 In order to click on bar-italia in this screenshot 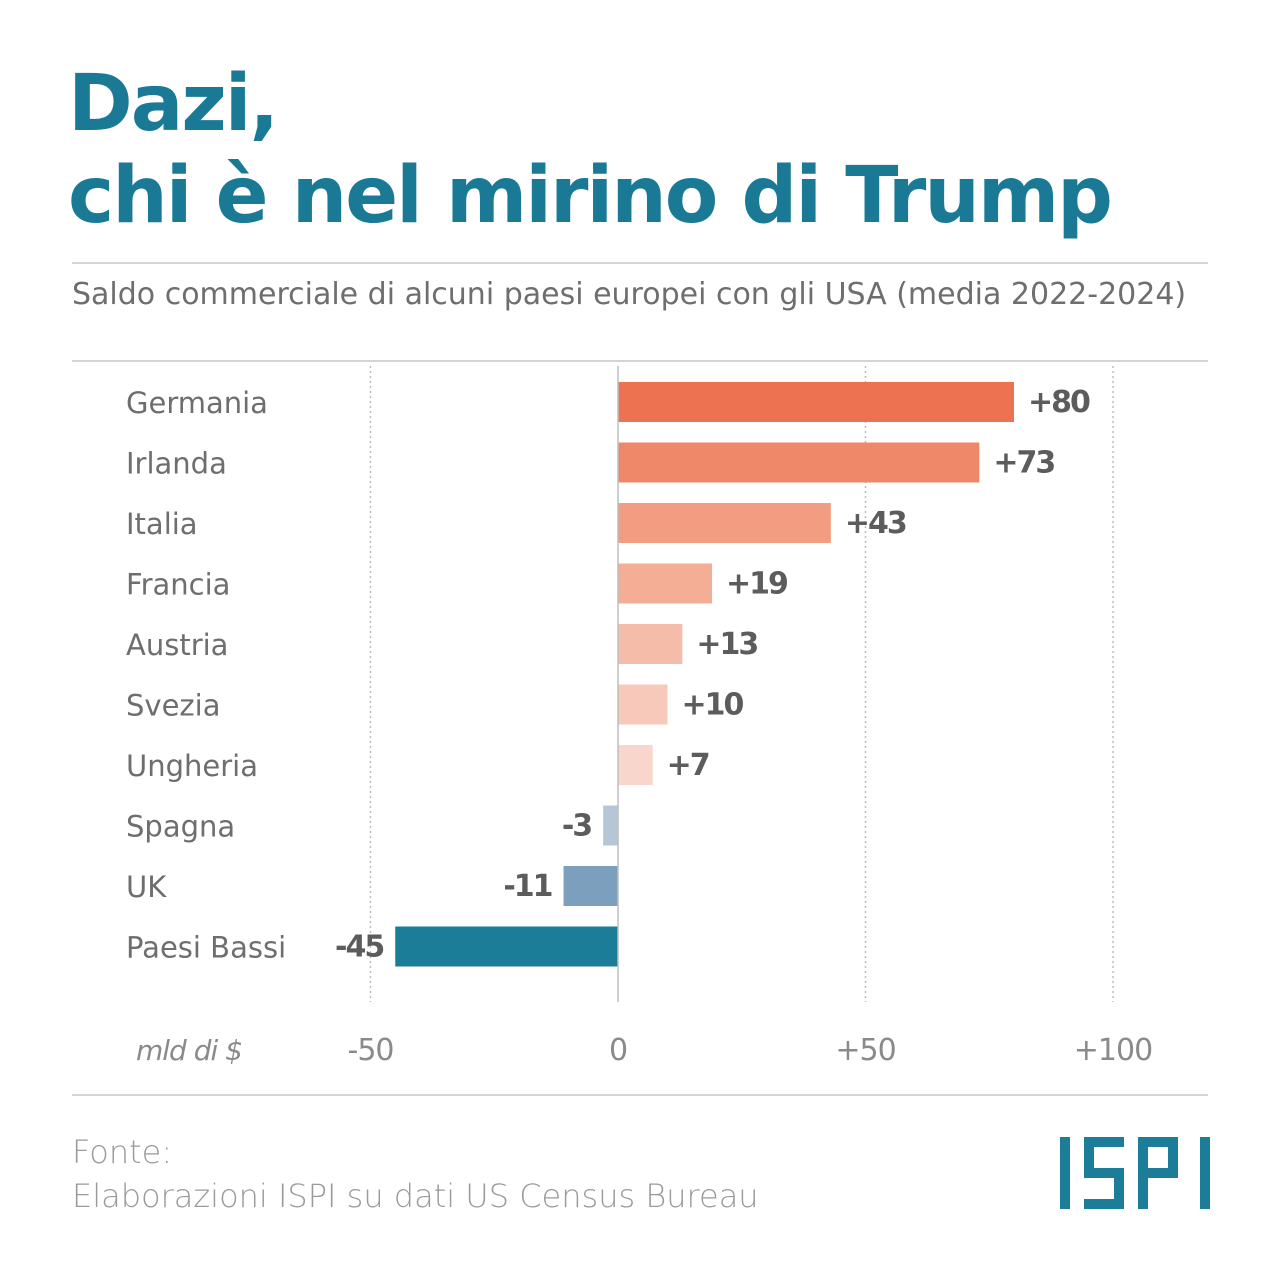, I will do `click(724, 523)`.